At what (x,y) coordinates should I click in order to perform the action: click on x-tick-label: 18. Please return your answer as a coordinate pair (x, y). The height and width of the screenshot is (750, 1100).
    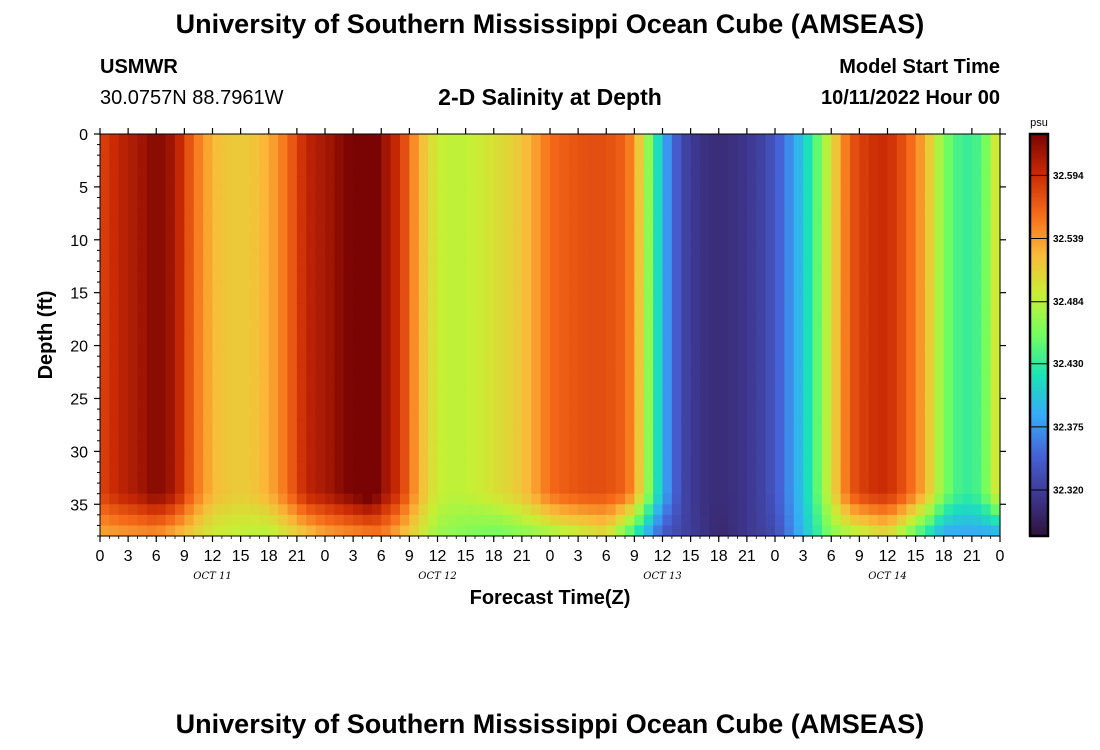
    Looking at the image, I should click on (494, 556).